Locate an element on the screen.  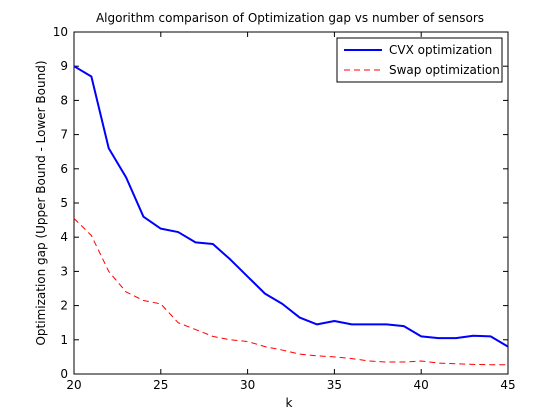
x-axis-label: k is located at coordinates (289, 403).